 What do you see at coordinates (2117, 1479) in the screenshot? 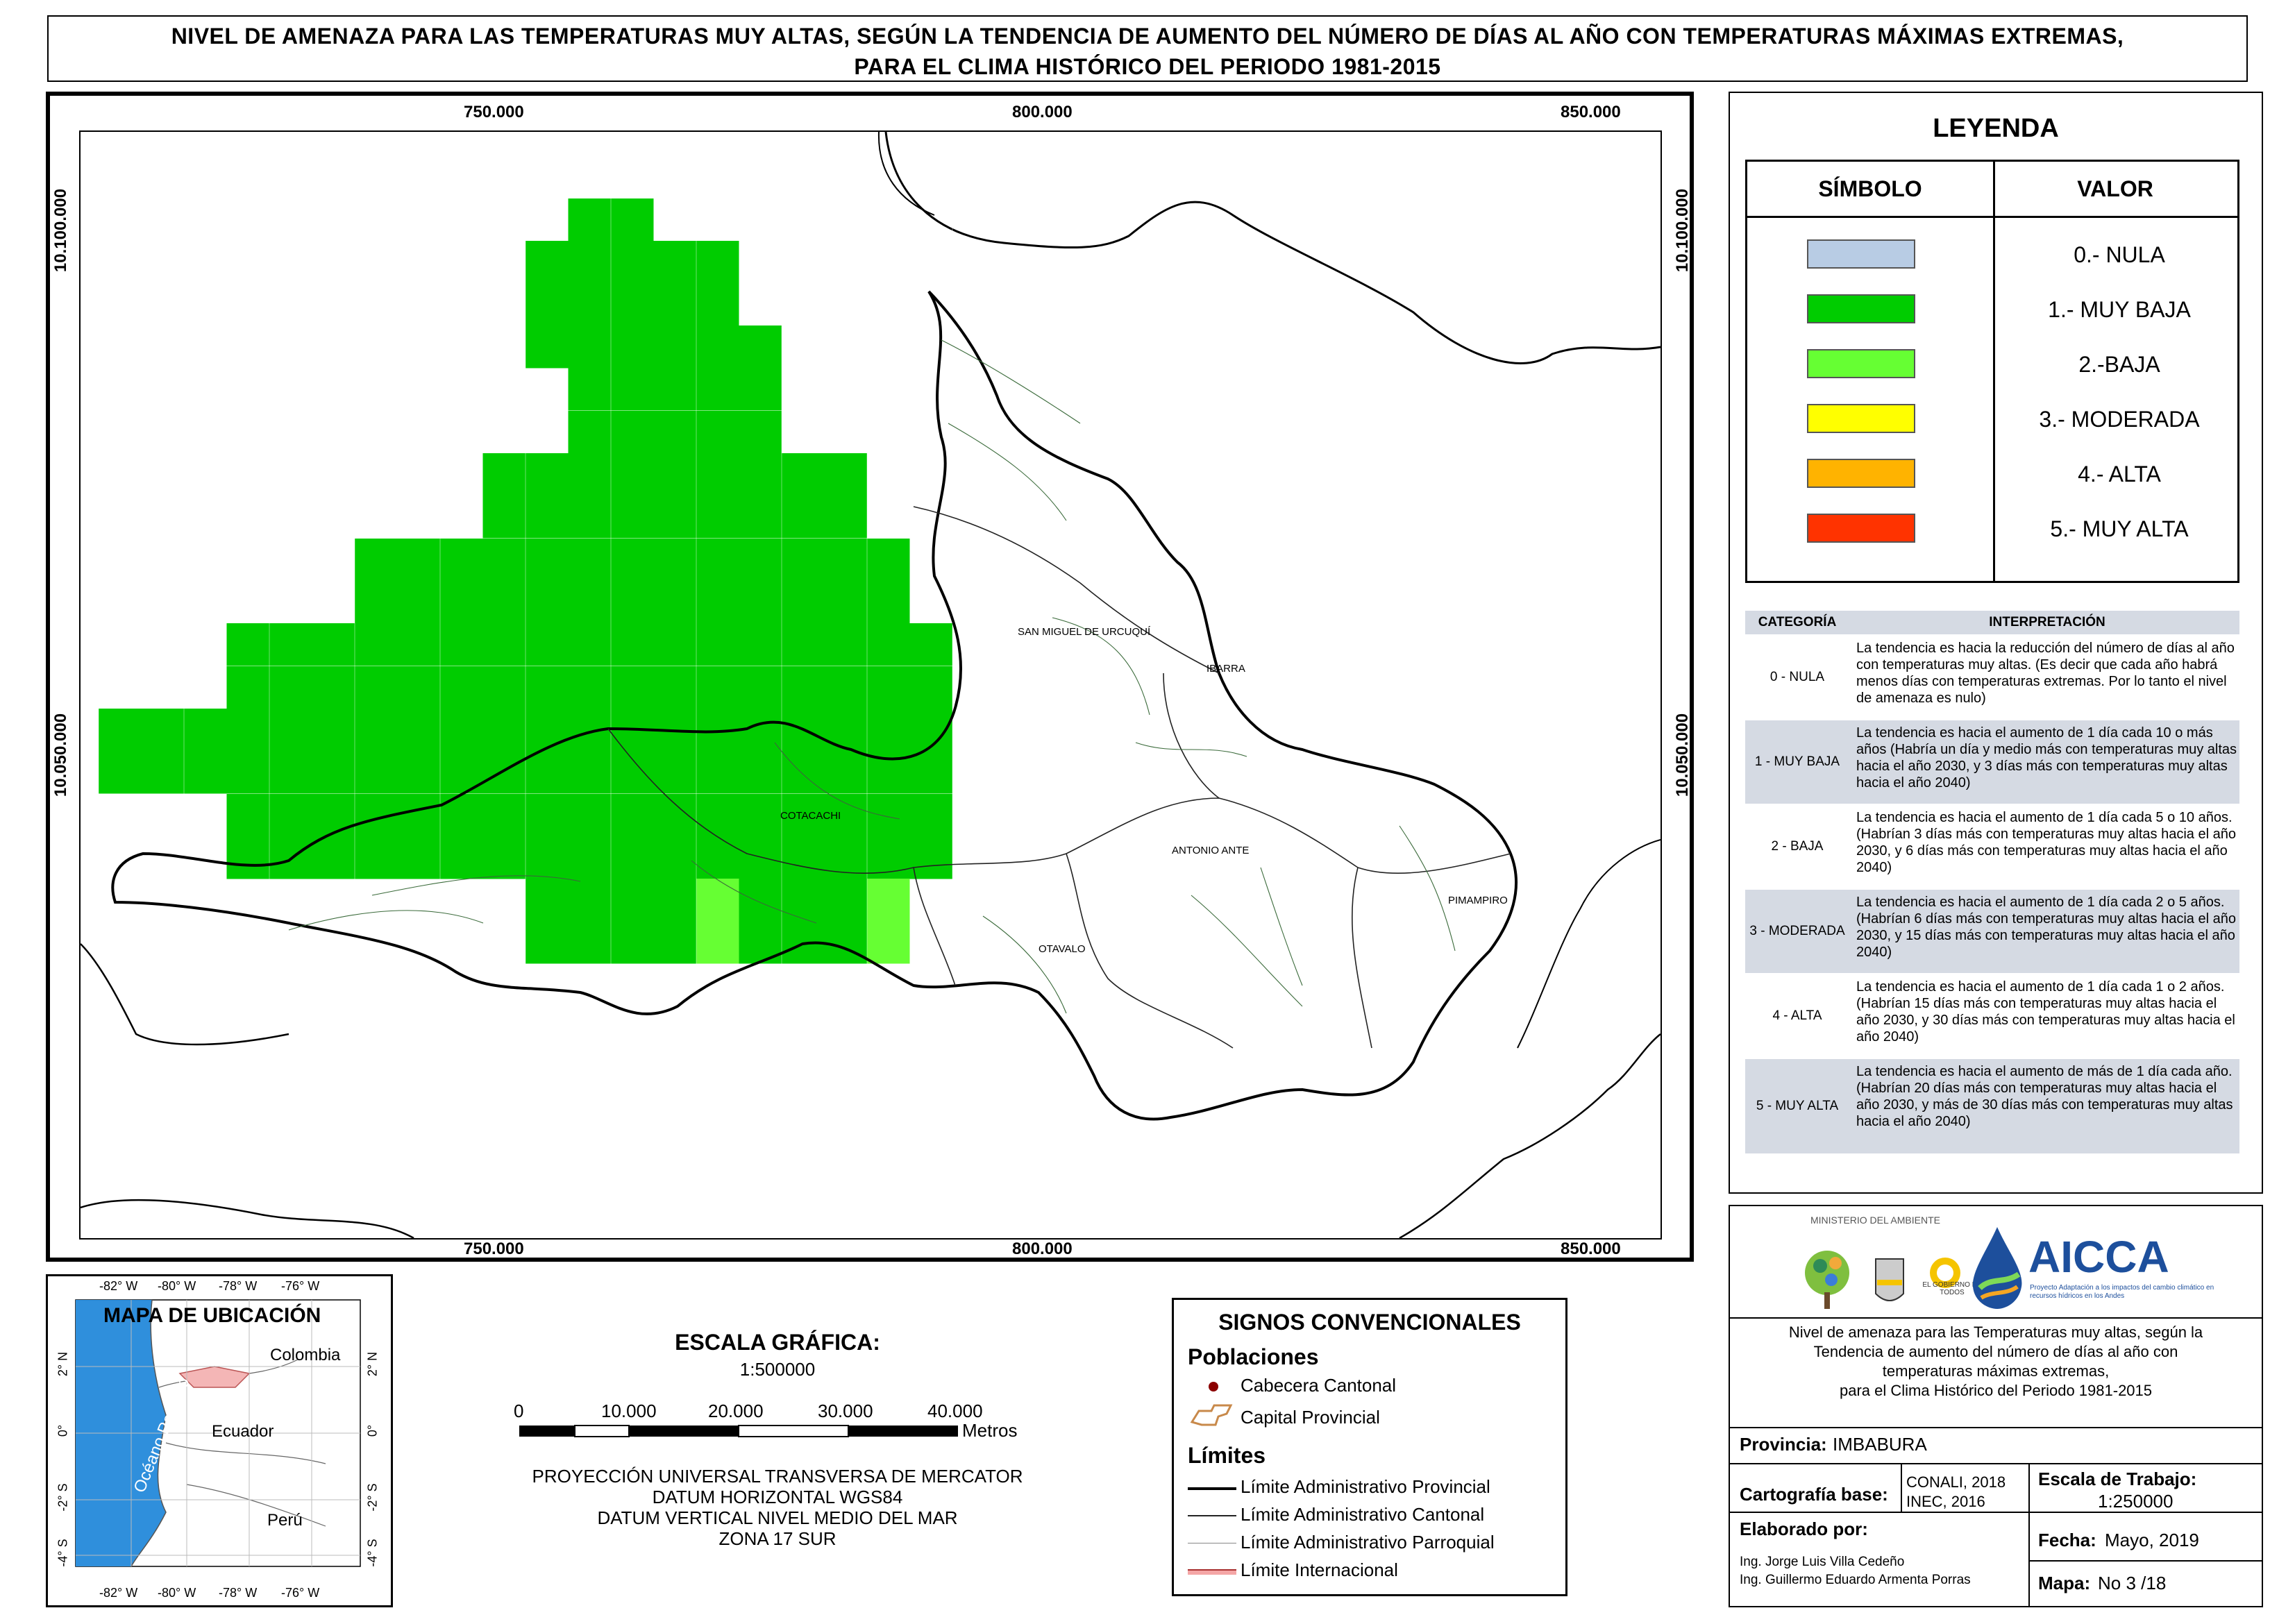
I see `escala-label: Escala de Trabajo:` at bounding box center [2117, 1479].